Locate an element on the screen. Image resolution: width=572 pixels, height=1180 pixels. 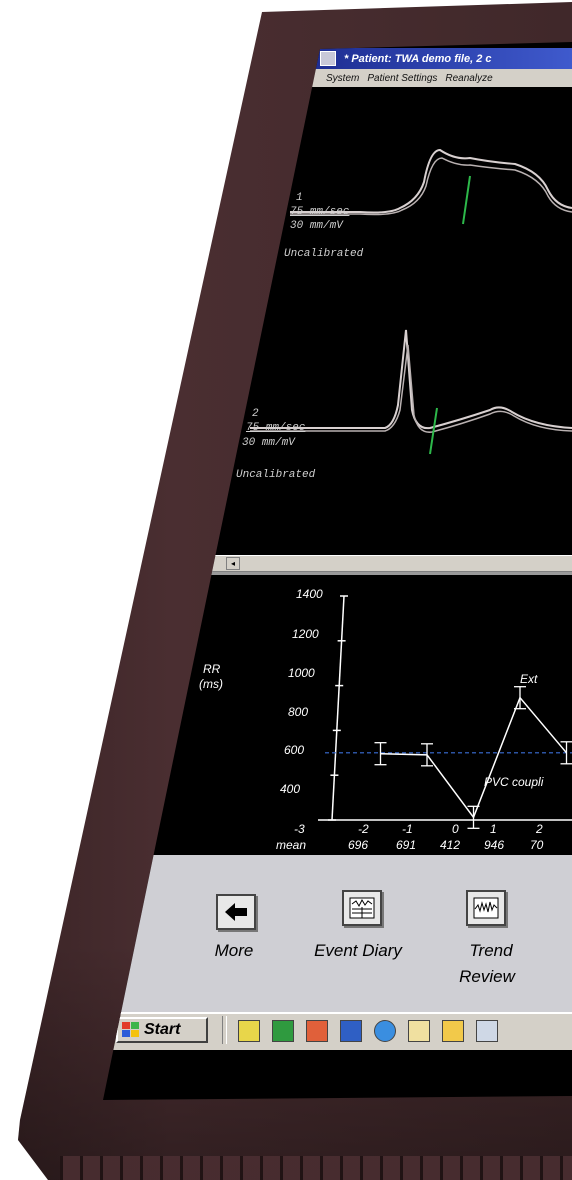
ecg-waveform-panel is located at coordinates (411, 301).